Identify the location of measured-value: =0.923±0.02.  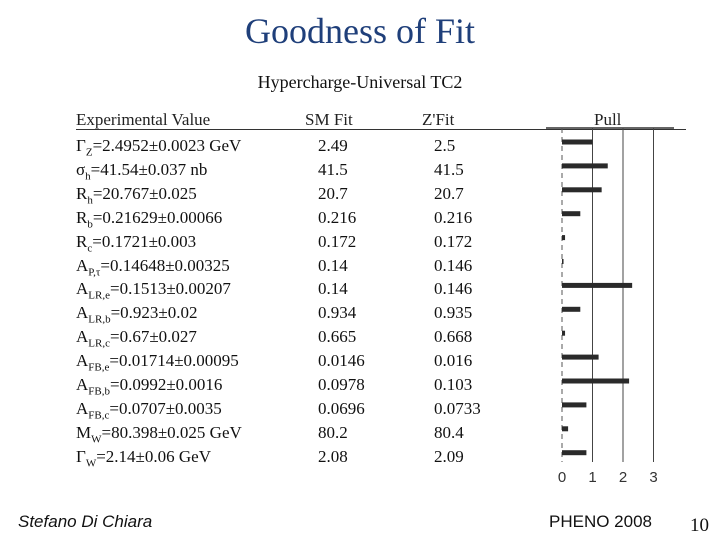
(154, 313).